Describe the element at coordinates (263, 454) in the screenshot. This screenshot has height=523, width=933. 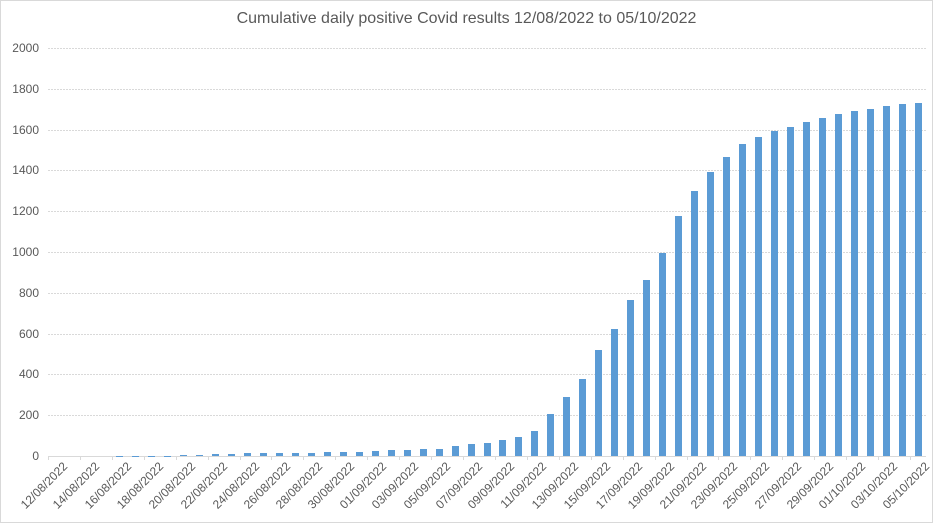
I see `bar-25/08/2022` at that location.